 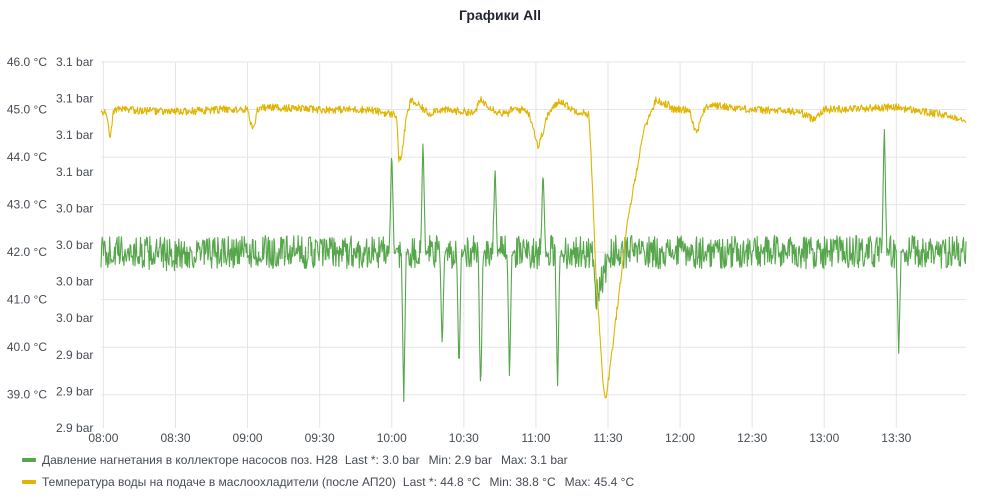 I want to click on x-tick-label: 13:00, so click(x=824, y=438).